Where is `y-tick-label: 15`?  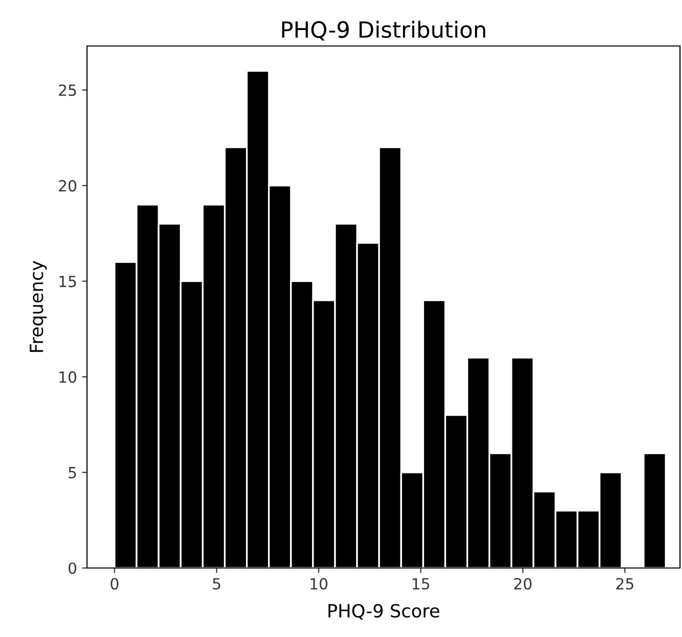 y-tick-label: 15 is located at coordinates (68, 282).